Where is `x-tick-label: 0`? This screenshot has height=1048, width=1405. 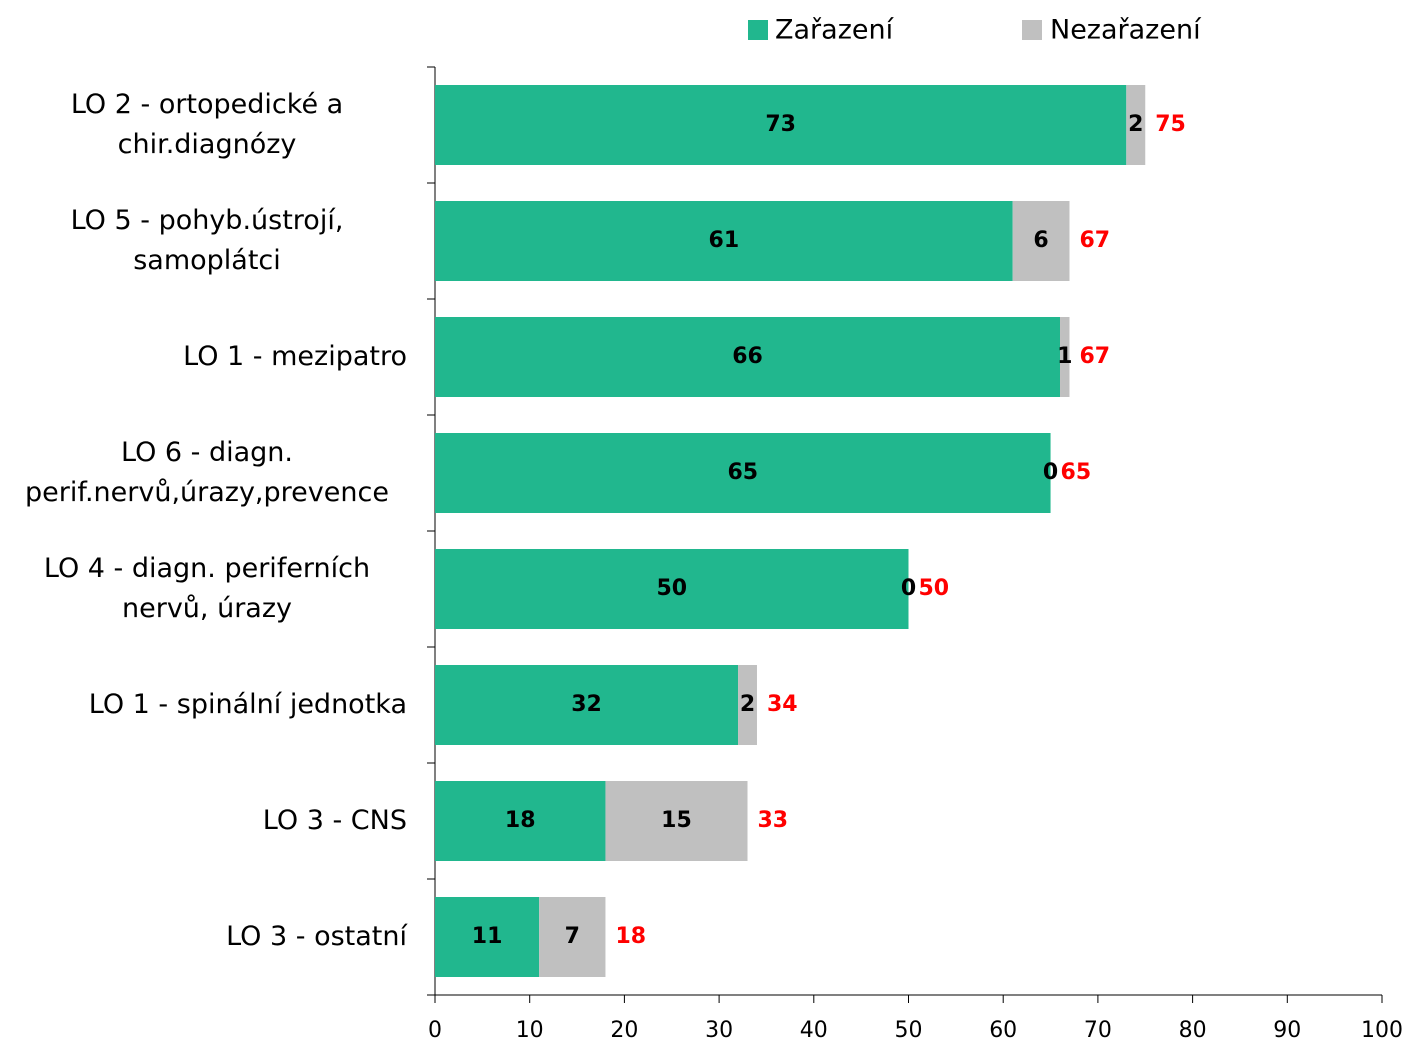 x-tick-label: 0 is located at coordinates (435, 1030).